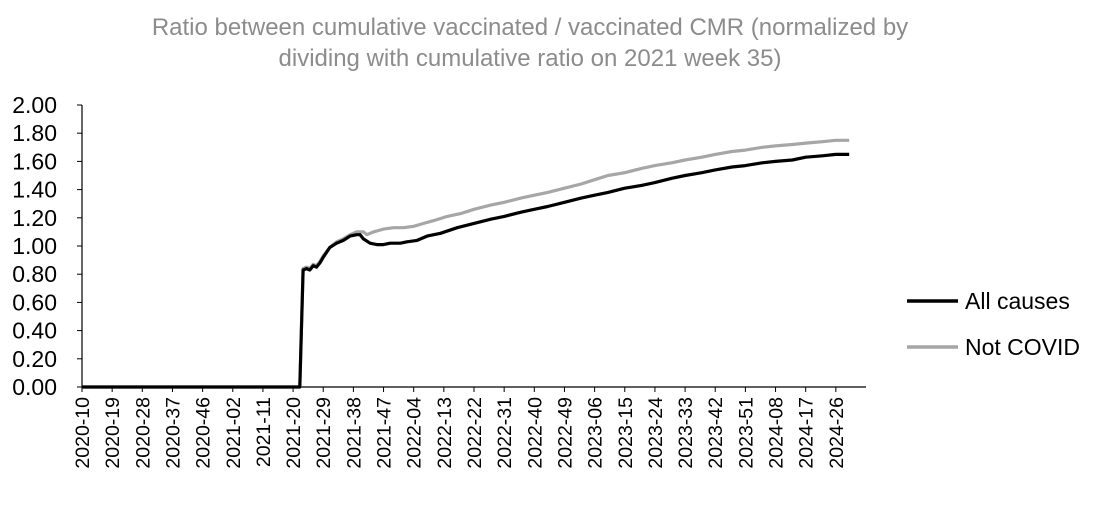  What do you see at coordinates (1017, 301) in the screenshot?
I see `legend-label-all-causes: All causes` at bounding box center [1017, 301].